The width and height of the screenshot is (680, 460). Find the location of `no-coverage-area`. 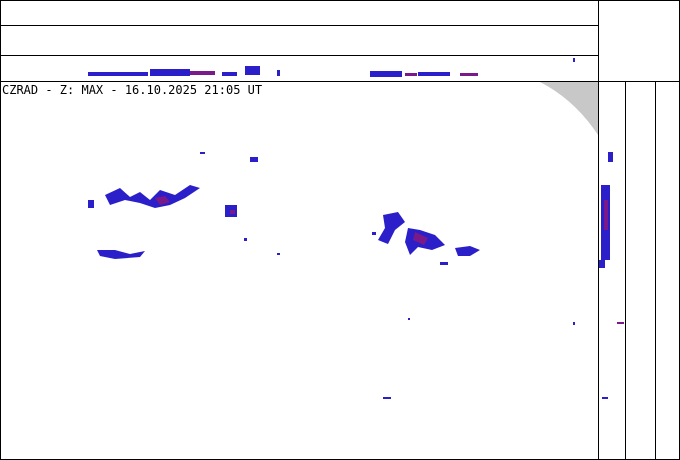

no-coverage-area is located at coordinates (569, 108).